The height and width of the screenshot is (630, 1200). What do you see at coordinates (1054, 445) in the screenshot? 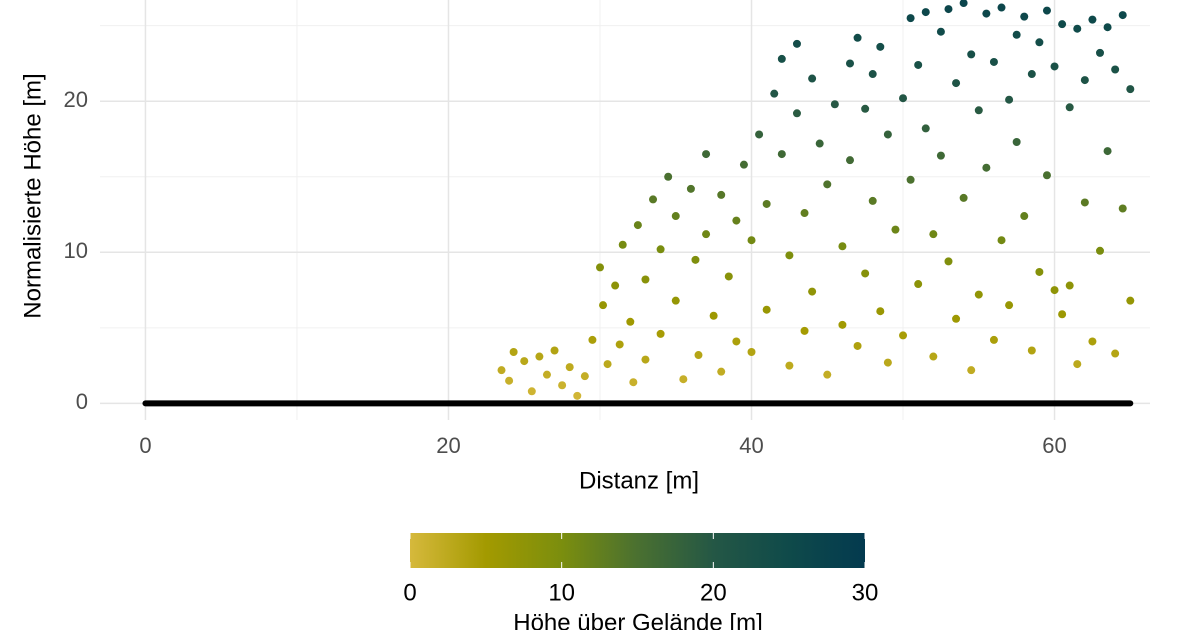
I see `x-tick-label: 60` at bounding box center [1054, 445].